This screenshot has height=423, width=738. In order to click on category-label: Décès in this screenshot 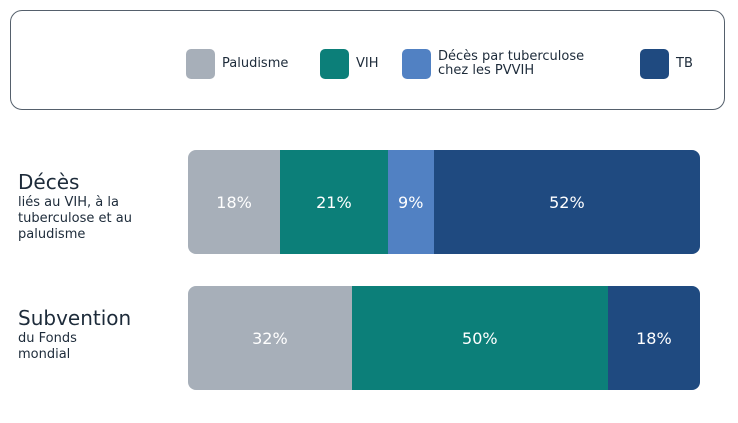, I will do `click(49, 182)`.